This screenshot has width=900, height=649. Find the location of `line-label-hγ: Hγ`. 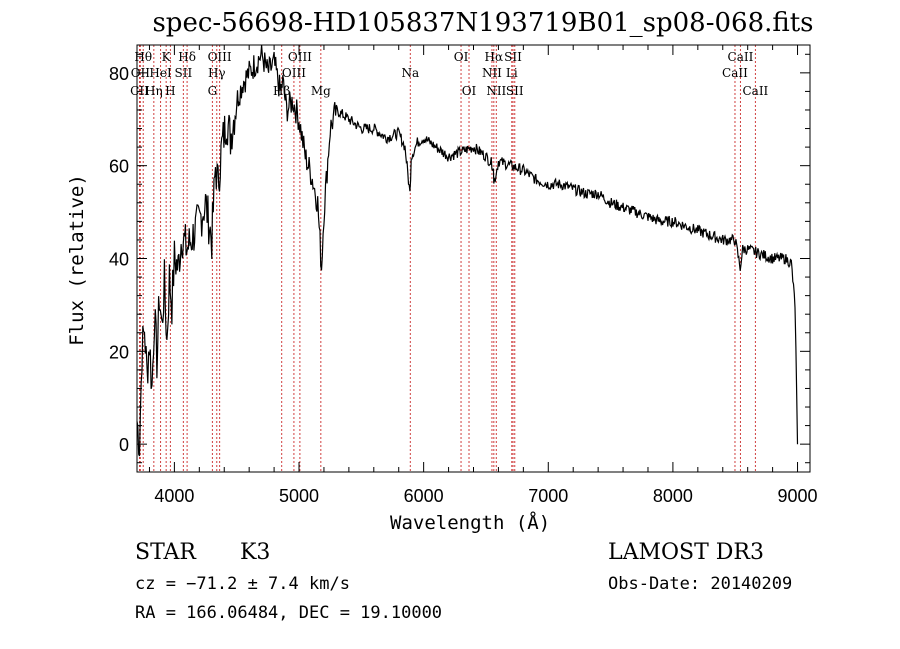

line-label-hγ: Hγ is located at coordinates (217, 73).